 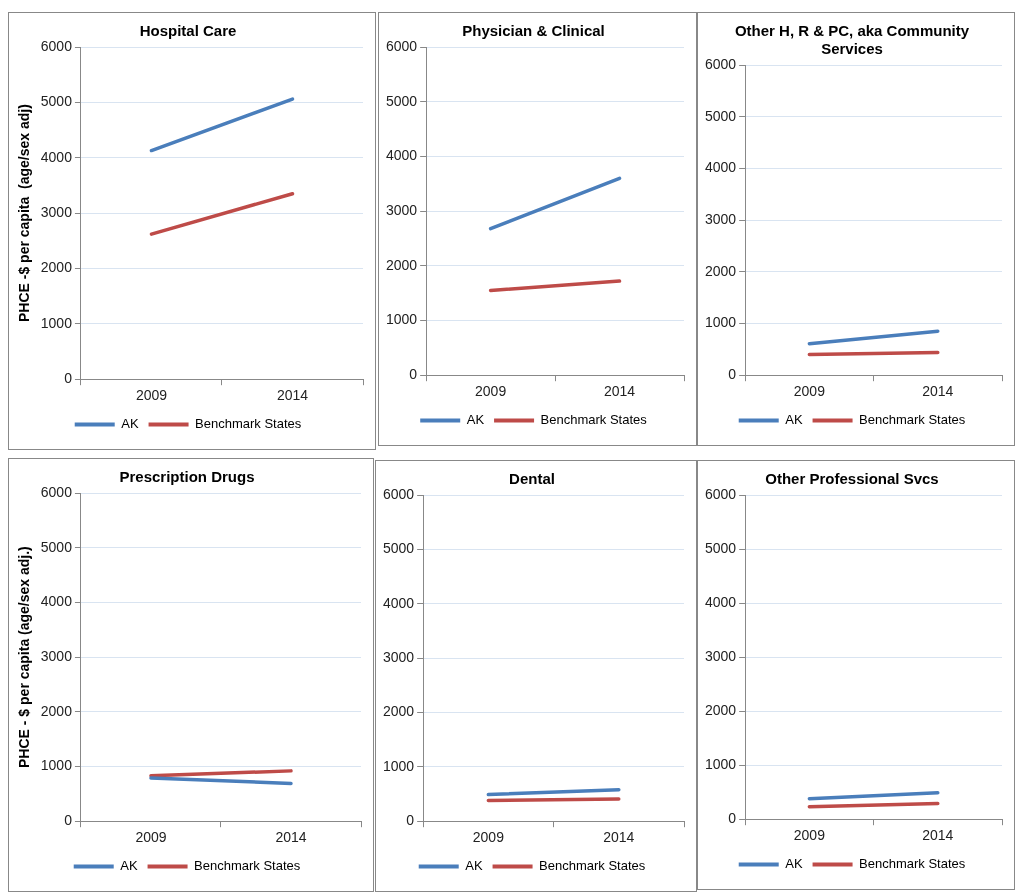 I want to click on chart-title: Other H, R & PC, aka Community Services, so click(x=852, y=40).